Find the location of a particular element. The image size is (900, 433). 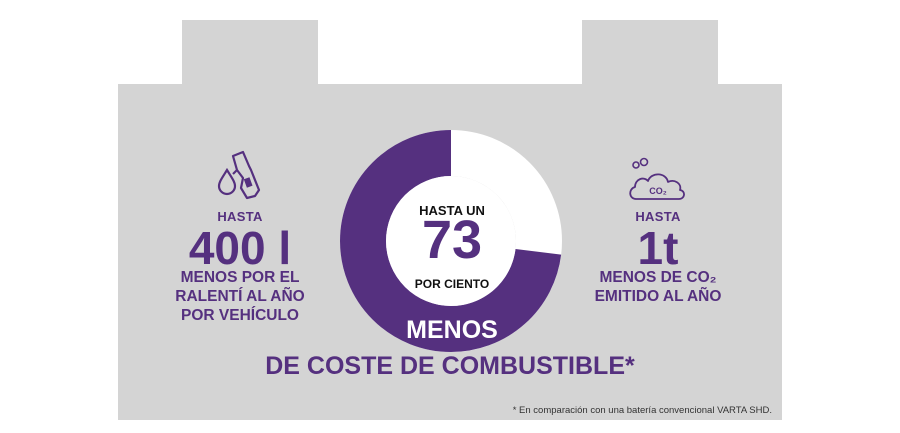

center-heading-2: DE COSTE DE COMBUSTIBLE* is located at coordinates (450, 366).